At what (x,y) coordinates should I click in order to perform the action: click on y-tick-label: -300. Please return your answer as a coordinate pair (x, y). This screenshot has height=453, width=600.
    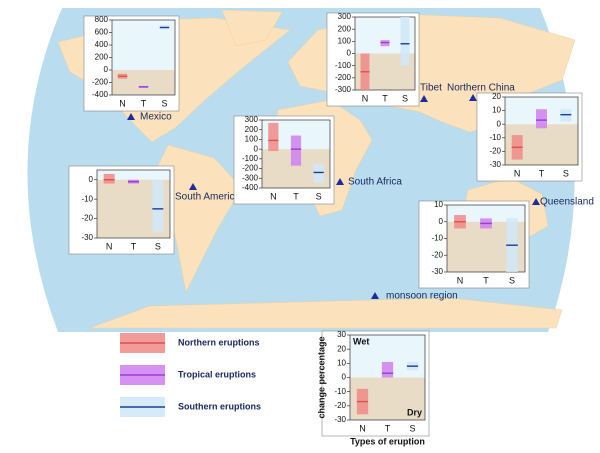
    Looking at the image, I should click on (250, 177).